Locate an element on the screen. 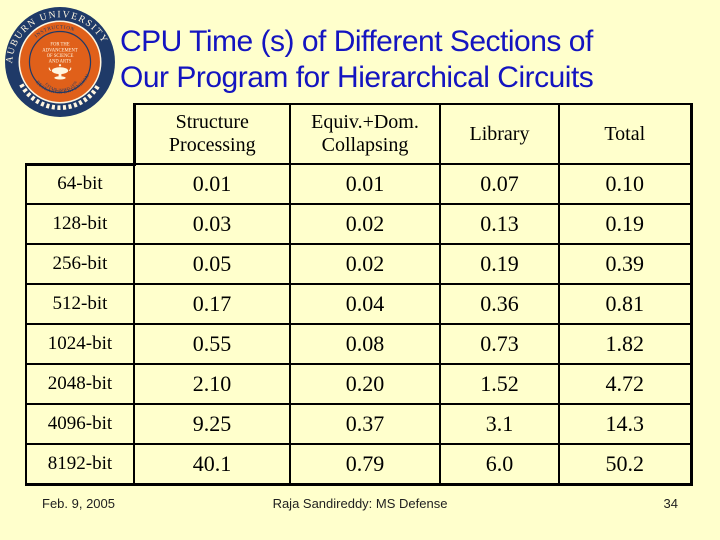  table-row-64-bit: 64-bit 0.01 0.01 0.07 0.10 is located at coordinates (359, 183).